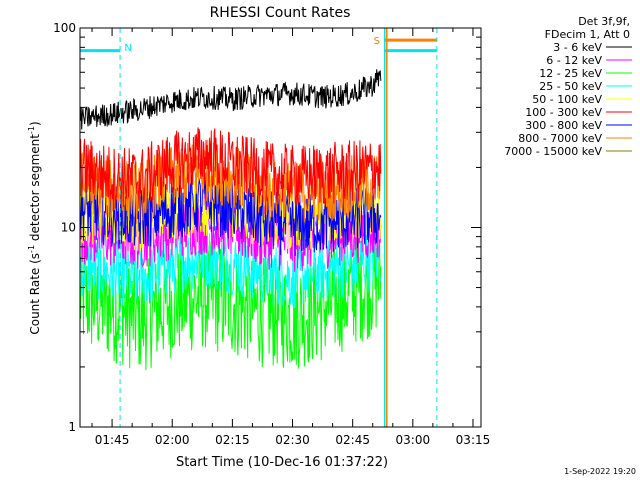  What do you see at coordinates (127, 48) in the screenshot?
I see `marker-label-n: N` at bounding box center [127, 48].